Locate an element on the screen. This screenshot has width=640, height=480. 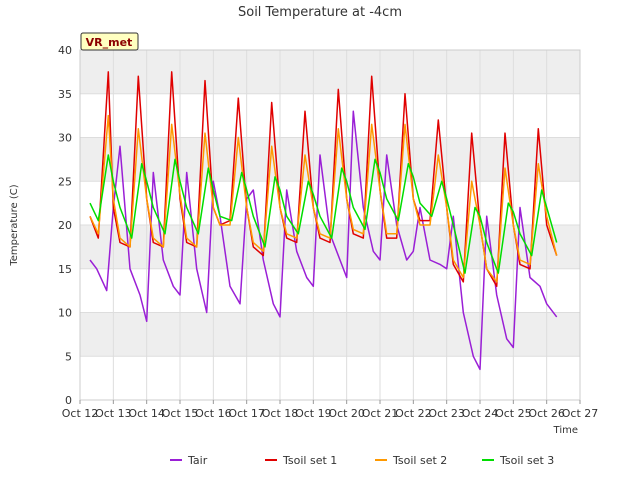
x-tick-label: Oct 19 is located at coordinates (313, 413).